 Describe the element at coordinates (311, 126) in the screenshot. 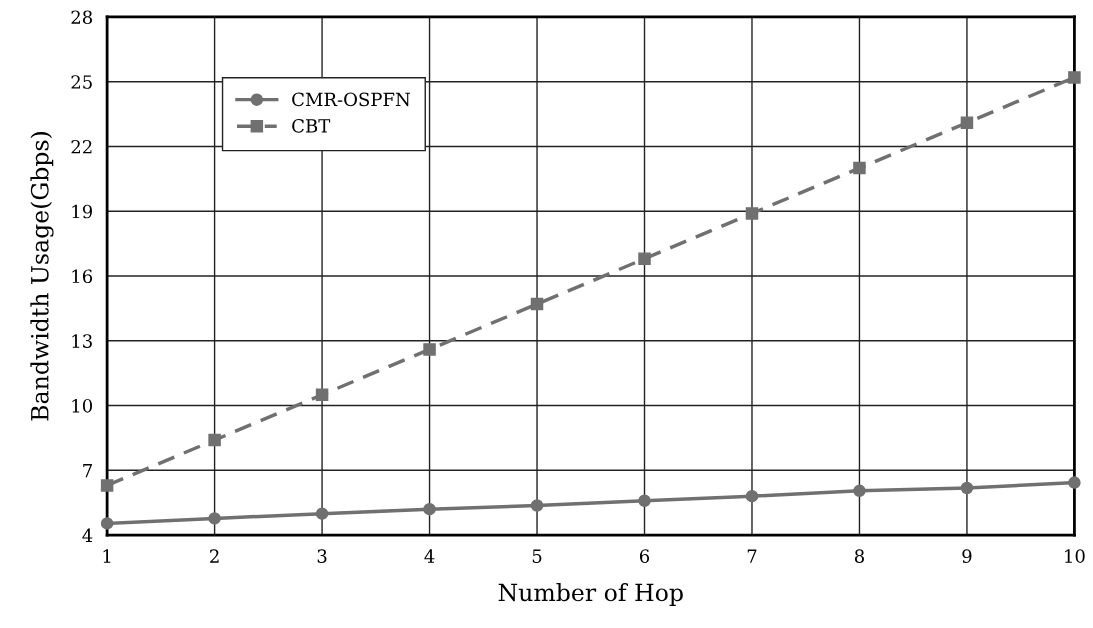

I see `legend-label: CBT` at that location.